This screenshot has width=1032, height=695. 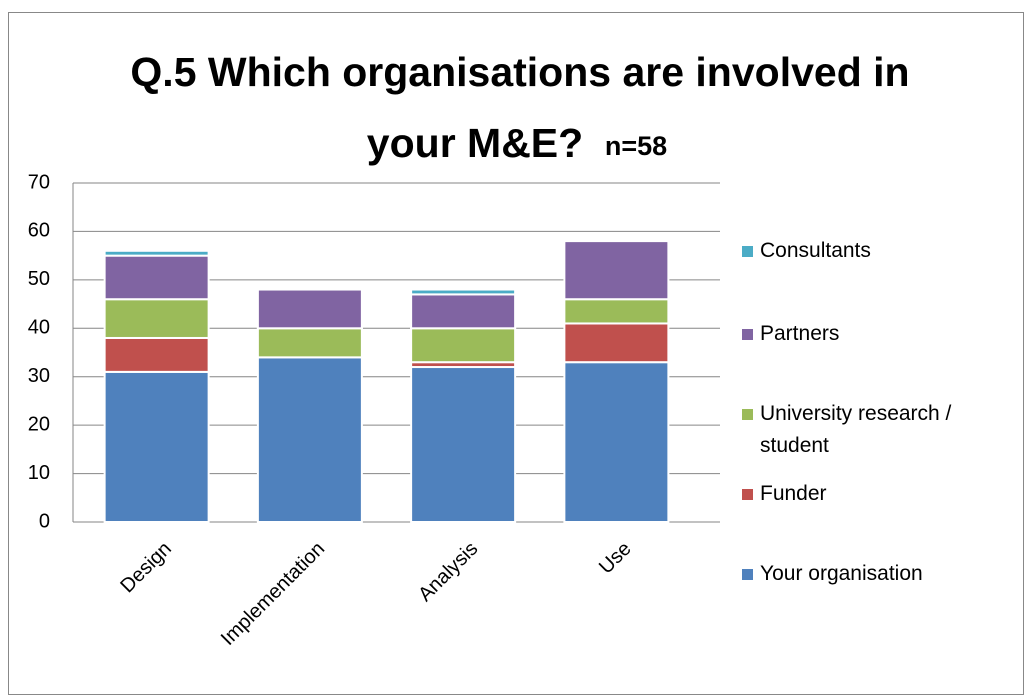 I want to click on chart-subtitle: n=58, so click(x=636, y=146).